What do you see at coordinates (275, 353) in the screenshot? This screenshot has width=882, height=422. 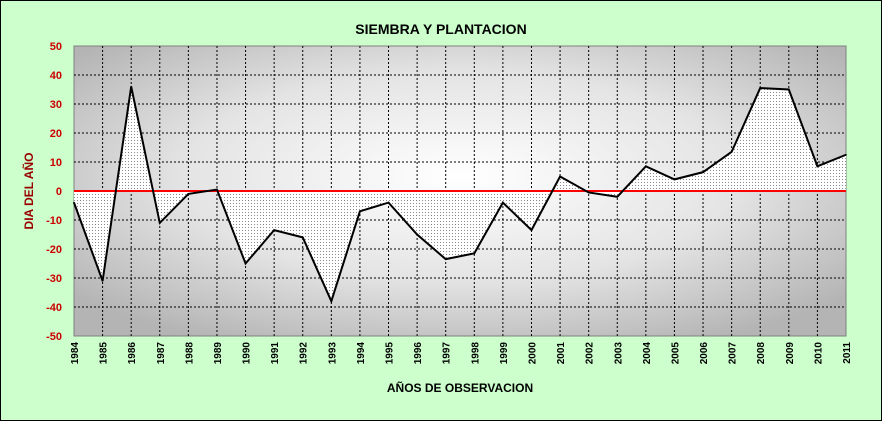 I see `x-tick-label: 1991` at bounding box center [275, 353].